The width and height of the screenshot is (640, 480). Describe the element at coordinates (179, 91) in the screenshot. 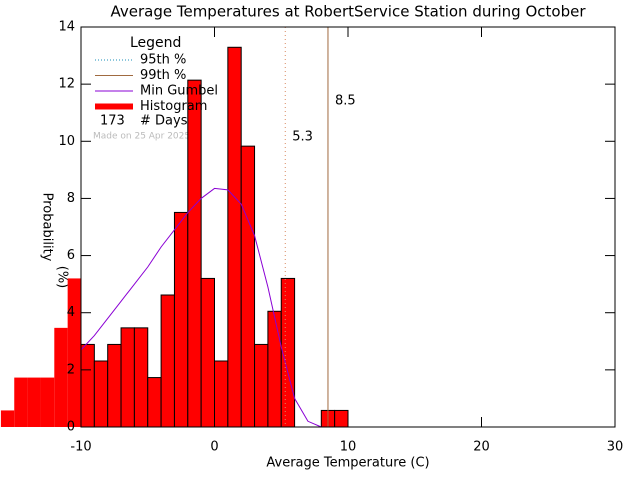

I see `legend-label: Min Gumbel` at that location.